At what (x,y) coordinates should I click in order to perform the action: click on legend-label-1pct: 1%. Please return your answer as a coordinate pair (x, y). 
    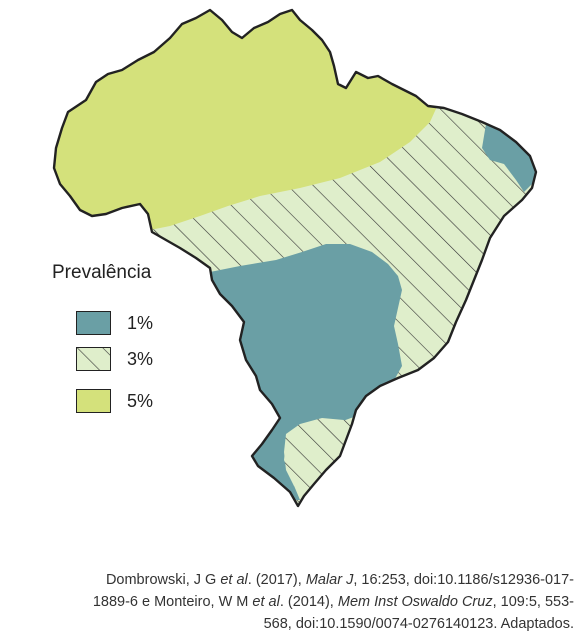
    Looking at the image, I should click on (140, 322).